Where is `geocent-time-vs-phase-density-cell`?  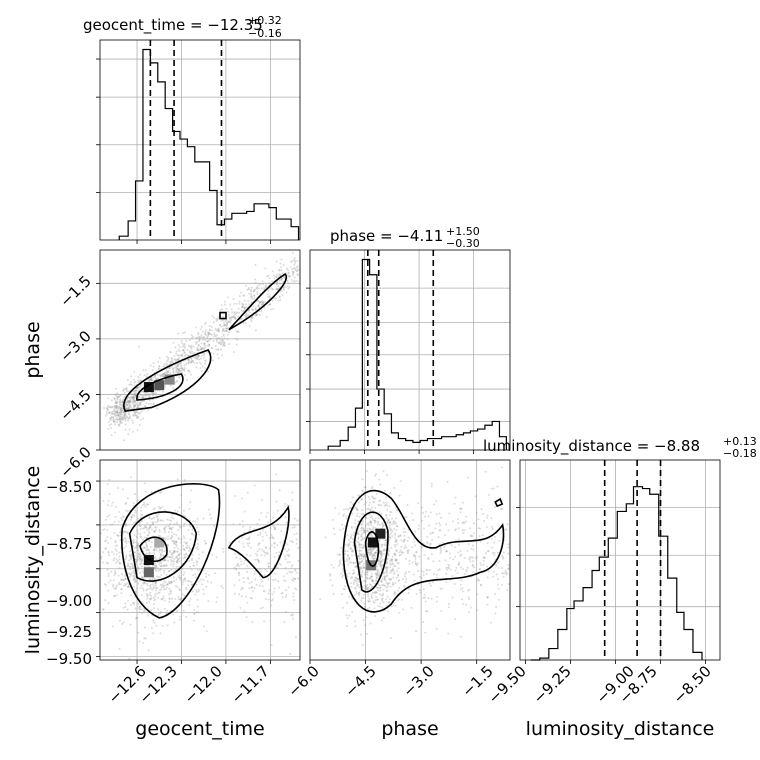 geocent-time-vs-phase-density-cell is located at coordinates (159, 385).